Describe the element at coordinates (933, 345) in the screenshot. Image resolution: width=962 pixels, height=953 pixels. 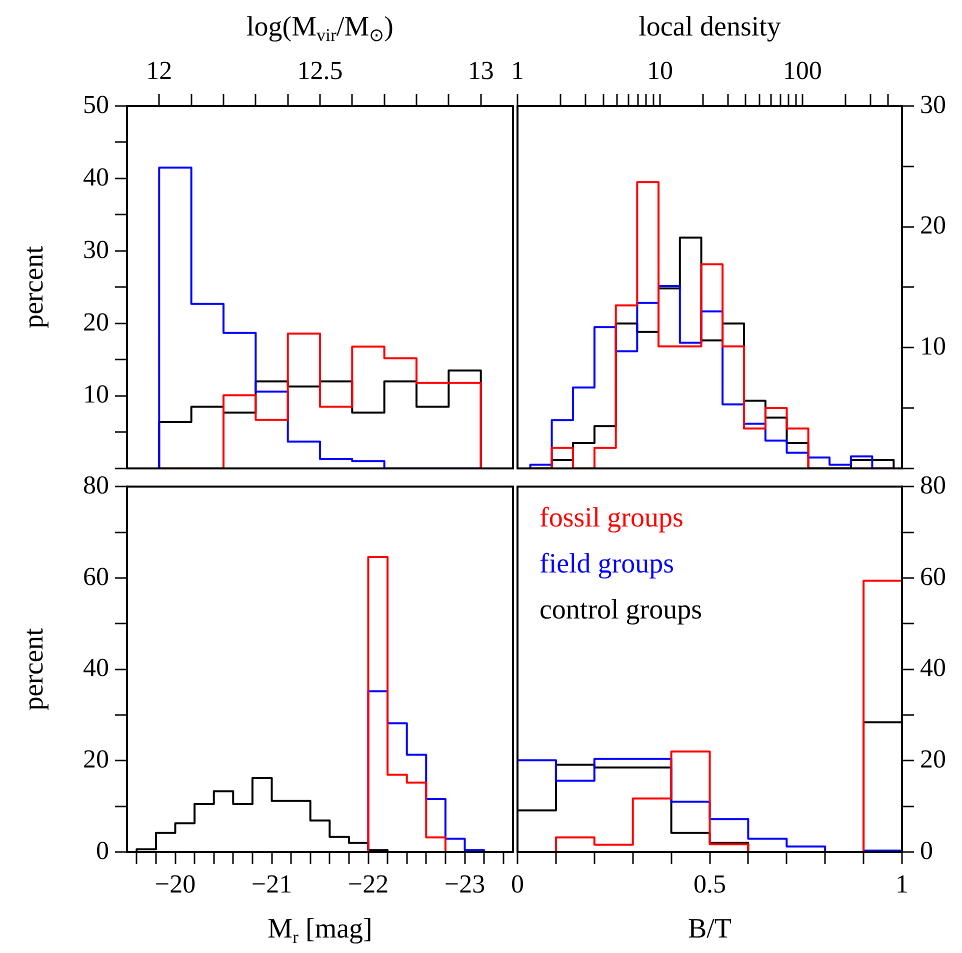
I see `y2-tick-label: 10` at that location.